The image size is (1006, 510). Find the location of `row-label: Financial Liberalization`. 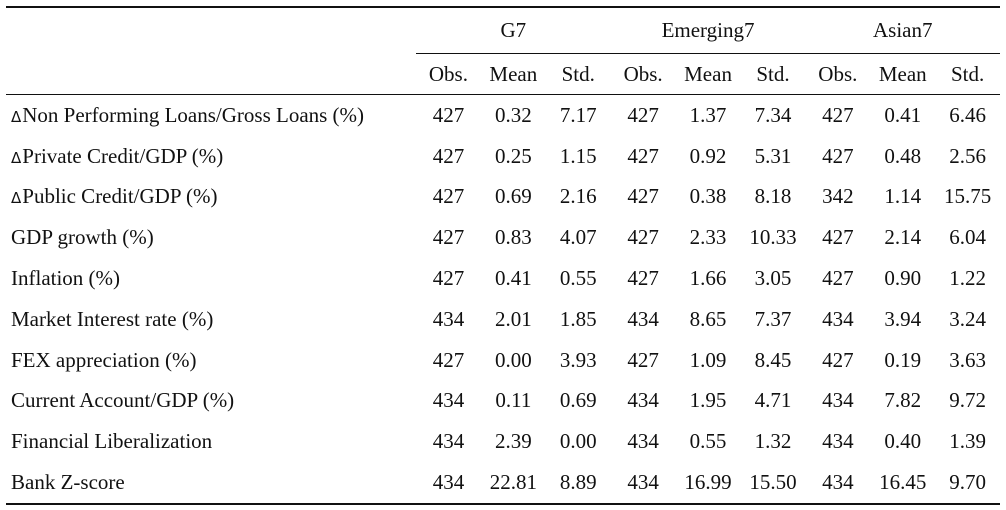

row-label: Financial Liberalization is located at coordinates (211, 441).